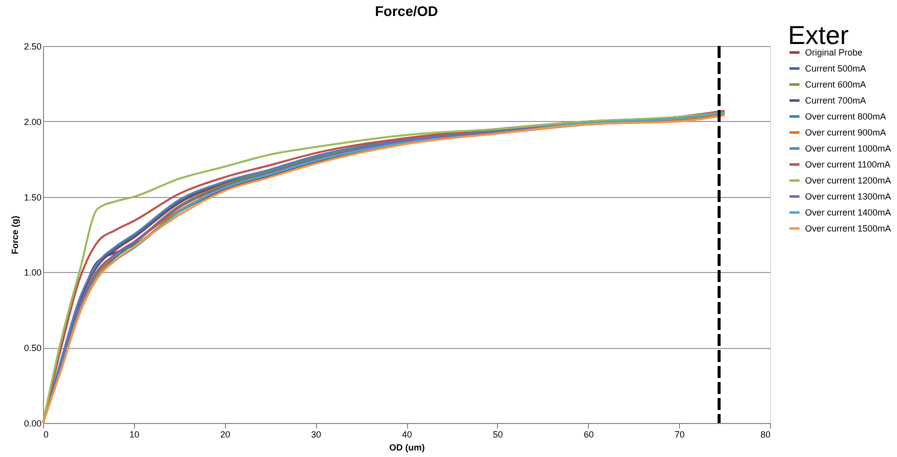 The width and height of the screenshot is (897, 457). I want to click on x-tick-label: 70, so click(679, 435).